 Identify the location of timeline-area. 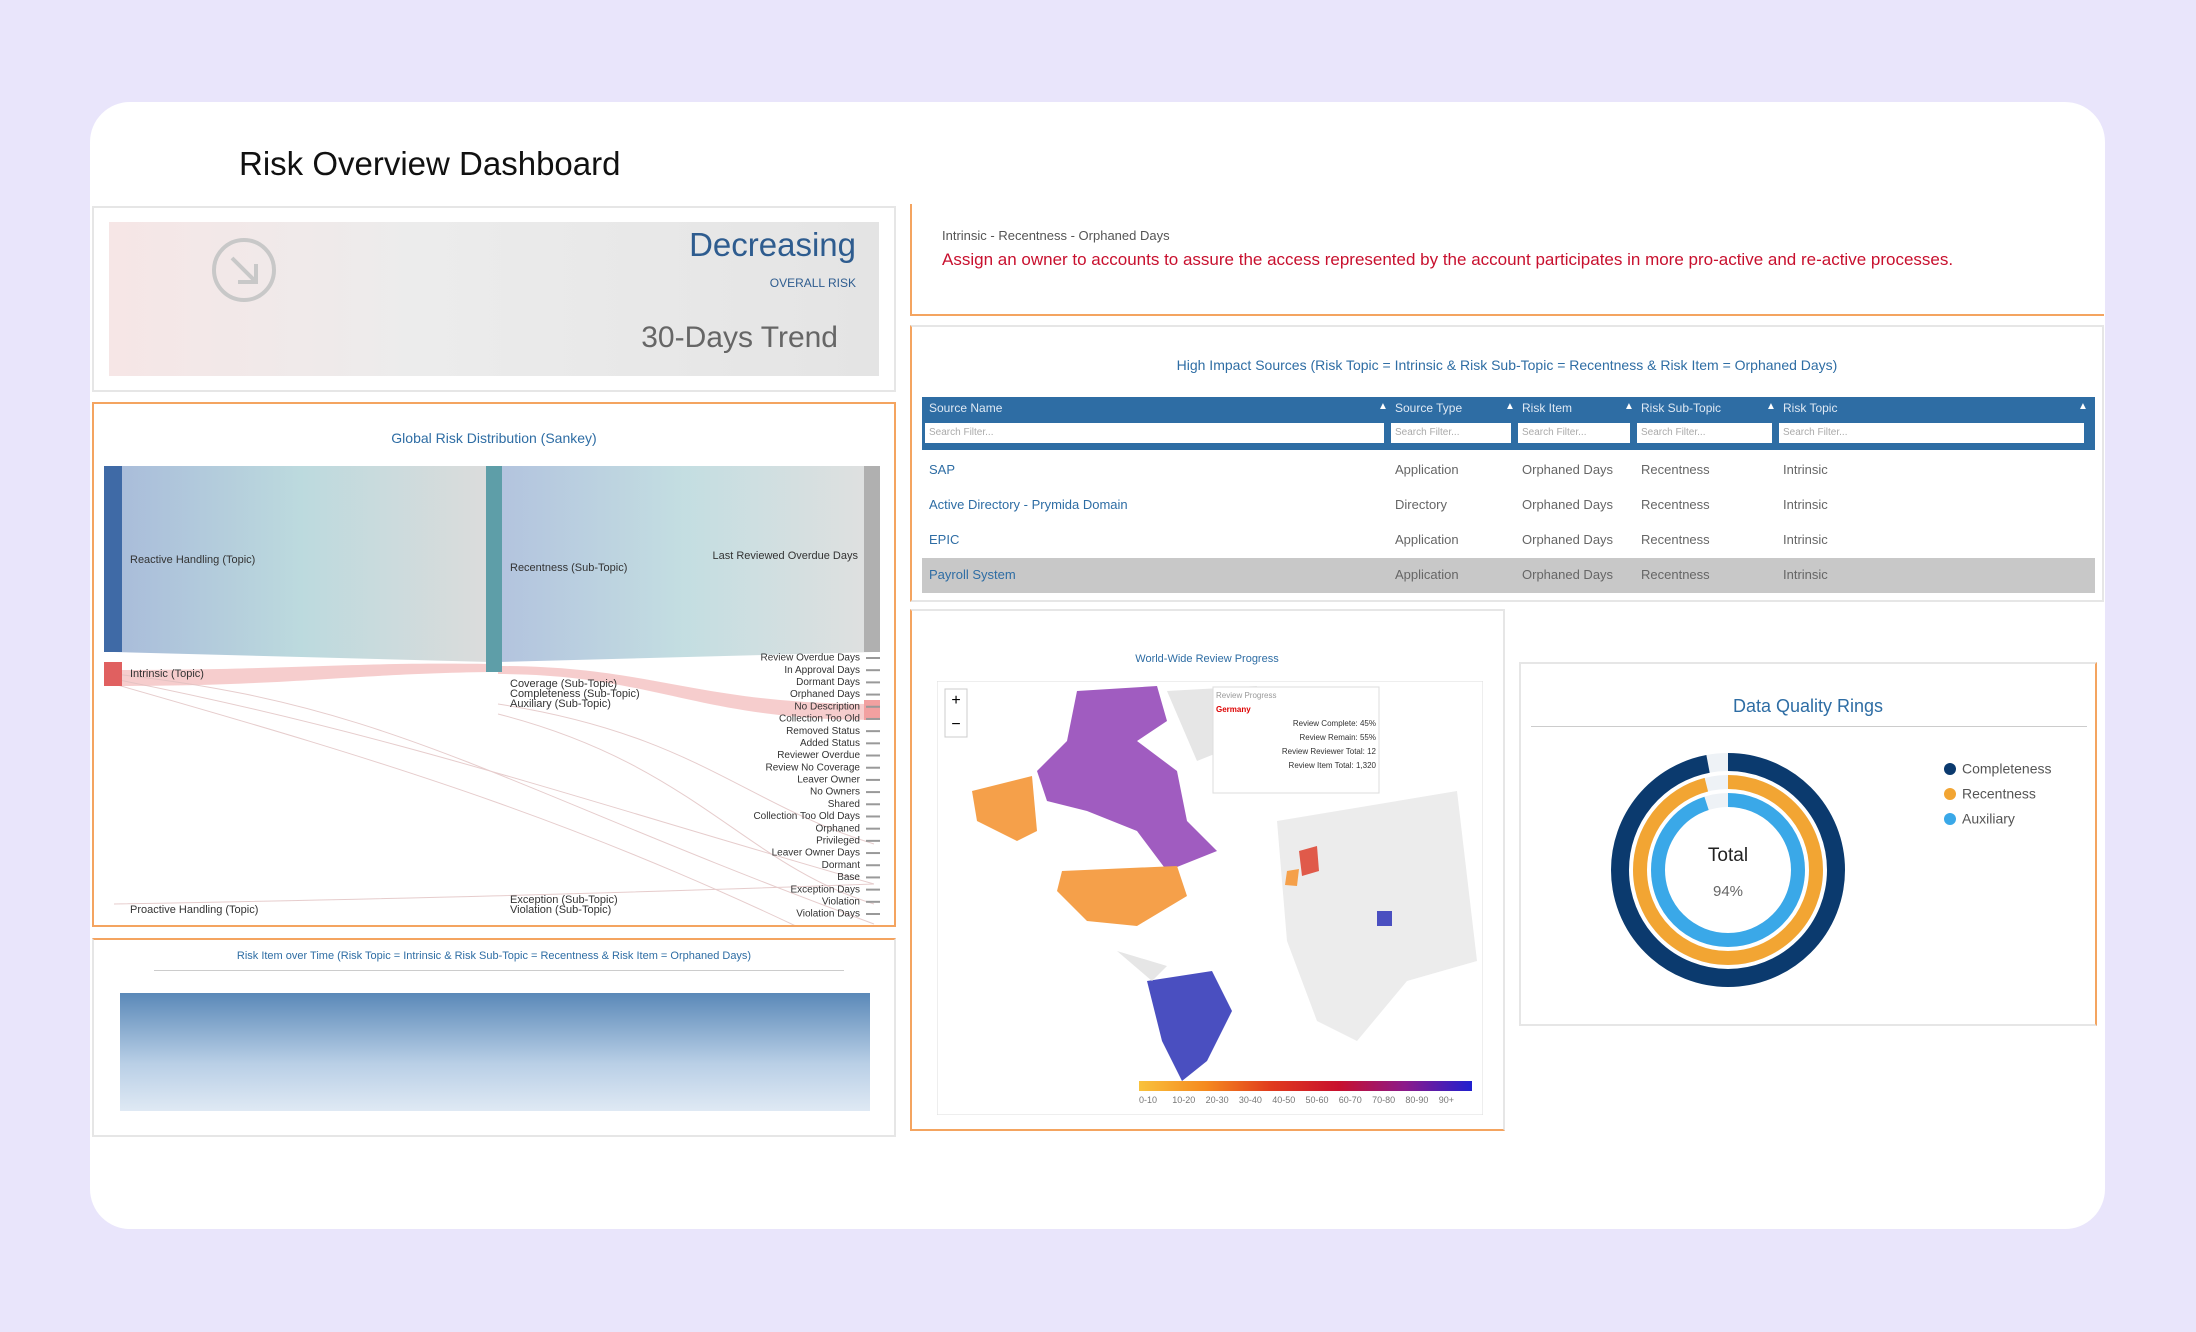
(495, 1052).